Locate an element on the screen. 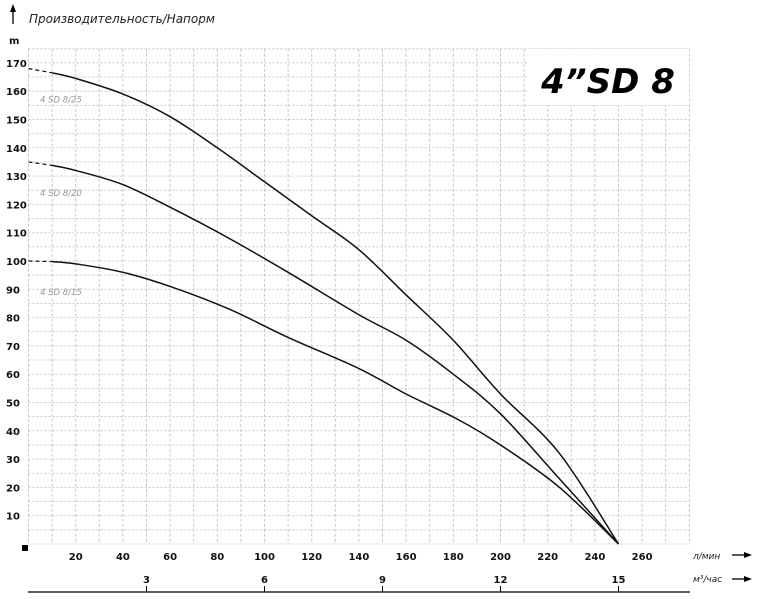 This screenshot has height=599, width=758. x-axis-arrow-icon is located at coordinates (742, 555).